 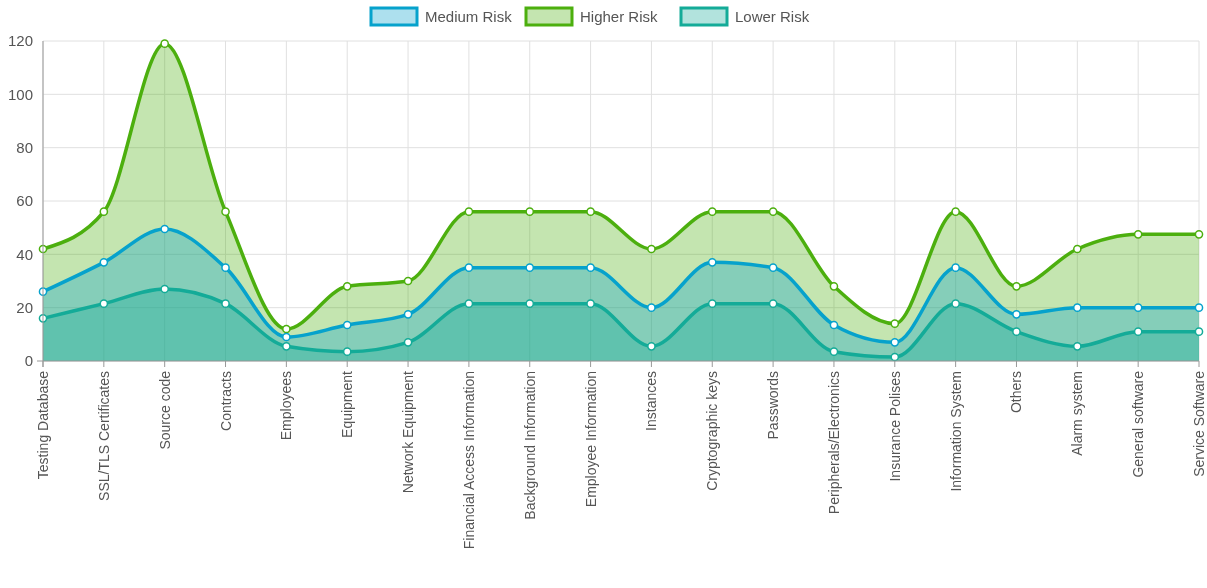 I want to click on x-tick-label: Service Software, so click(x=1199, y=423).